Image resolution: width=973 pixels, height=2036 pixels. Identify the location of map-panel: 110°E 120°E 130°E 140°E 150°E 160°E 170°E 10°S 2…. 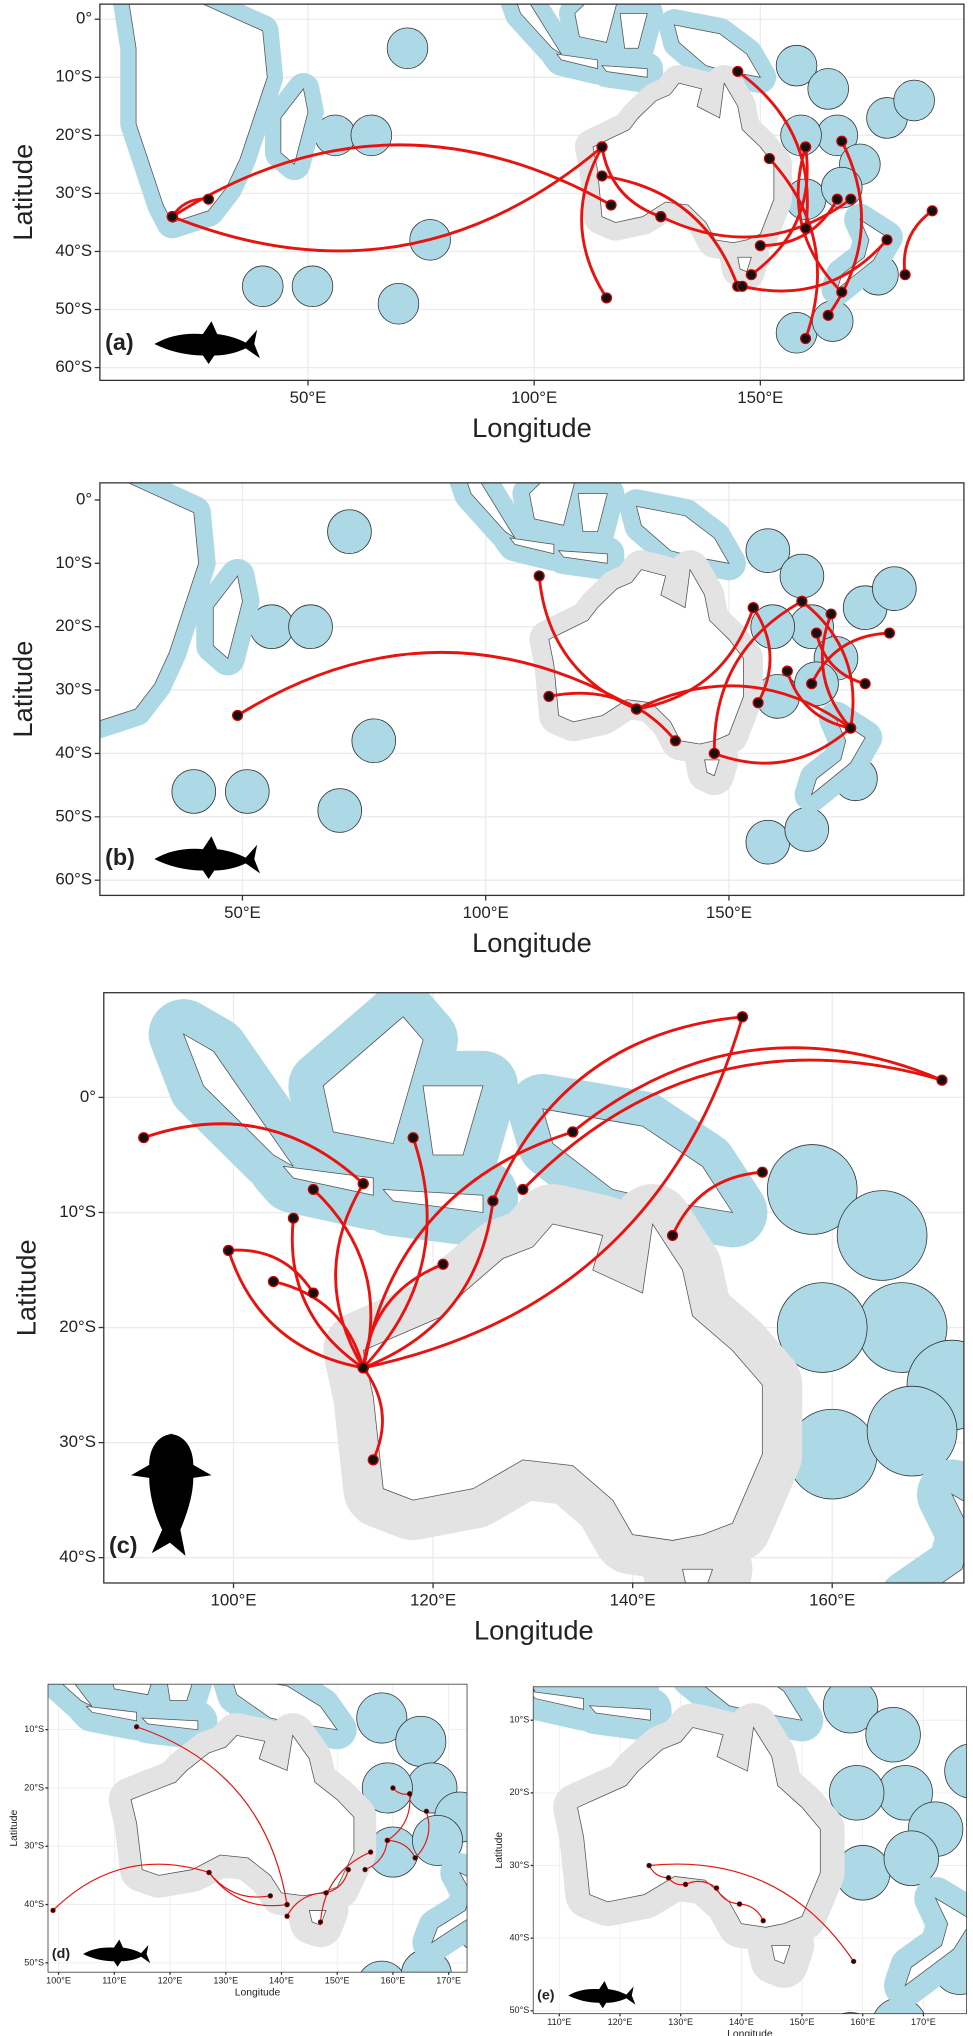
(730, 1861).